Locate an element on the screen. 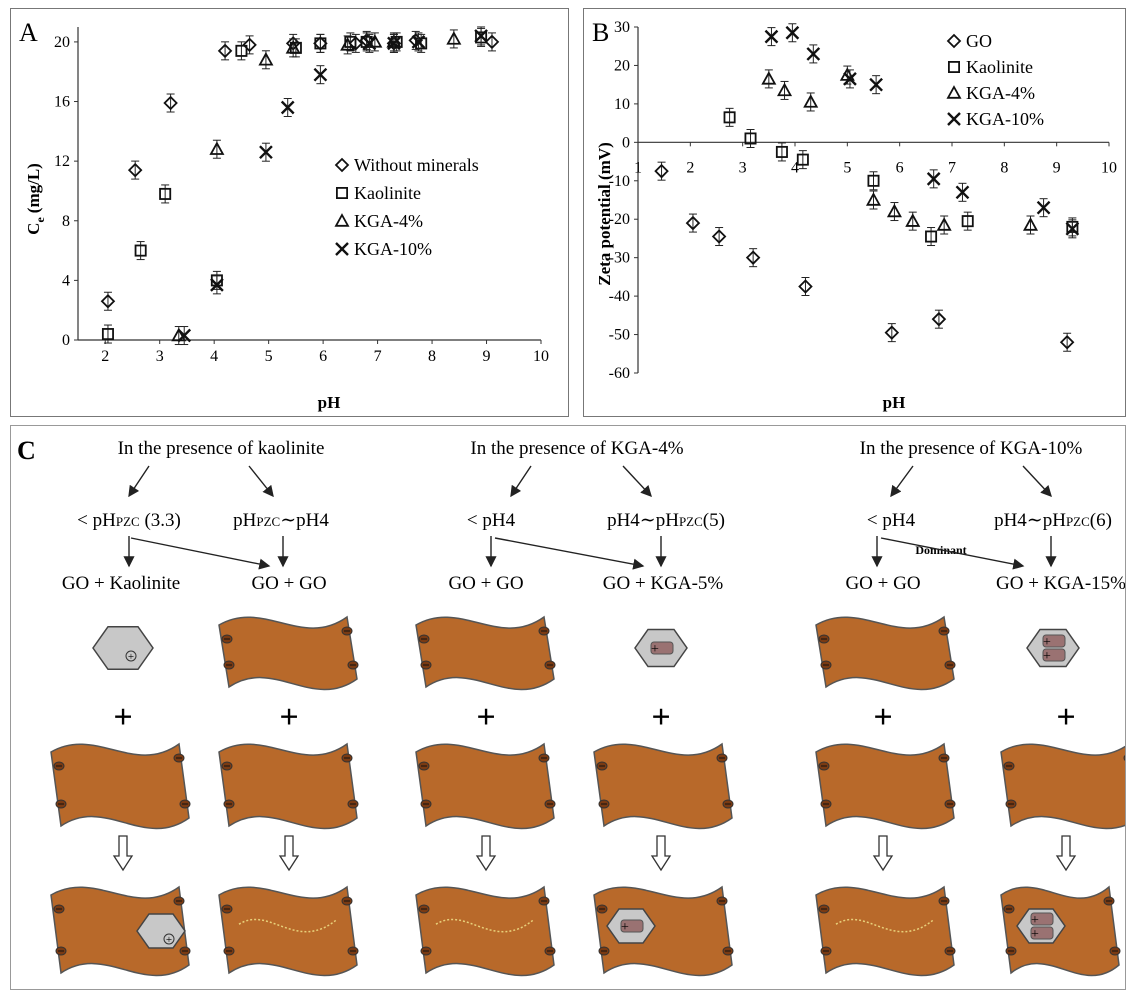  panel-label-b: B is located at coordinates (600, 32).